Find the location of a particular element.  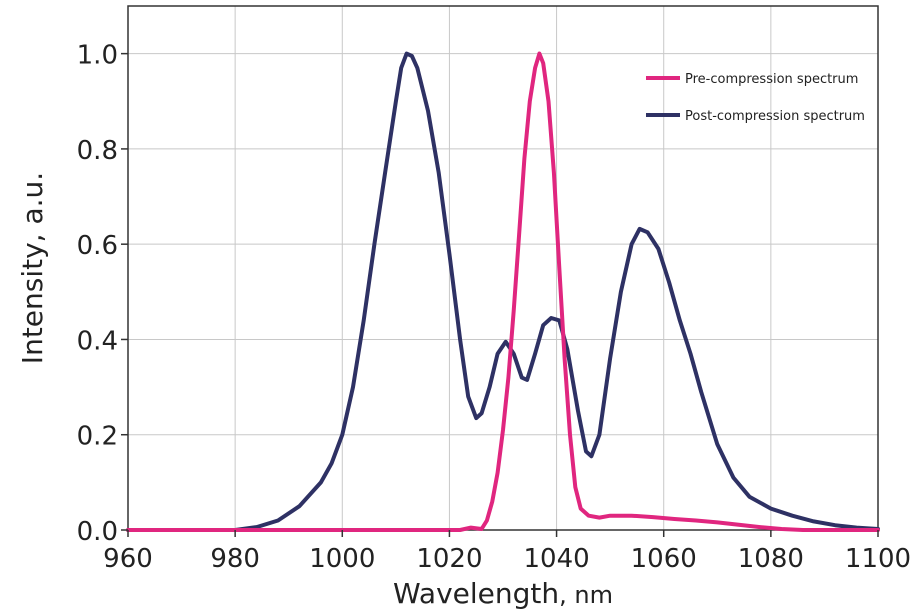

legend-entry-label: Pre-compression spectrum is located at coordinates (771, 79).